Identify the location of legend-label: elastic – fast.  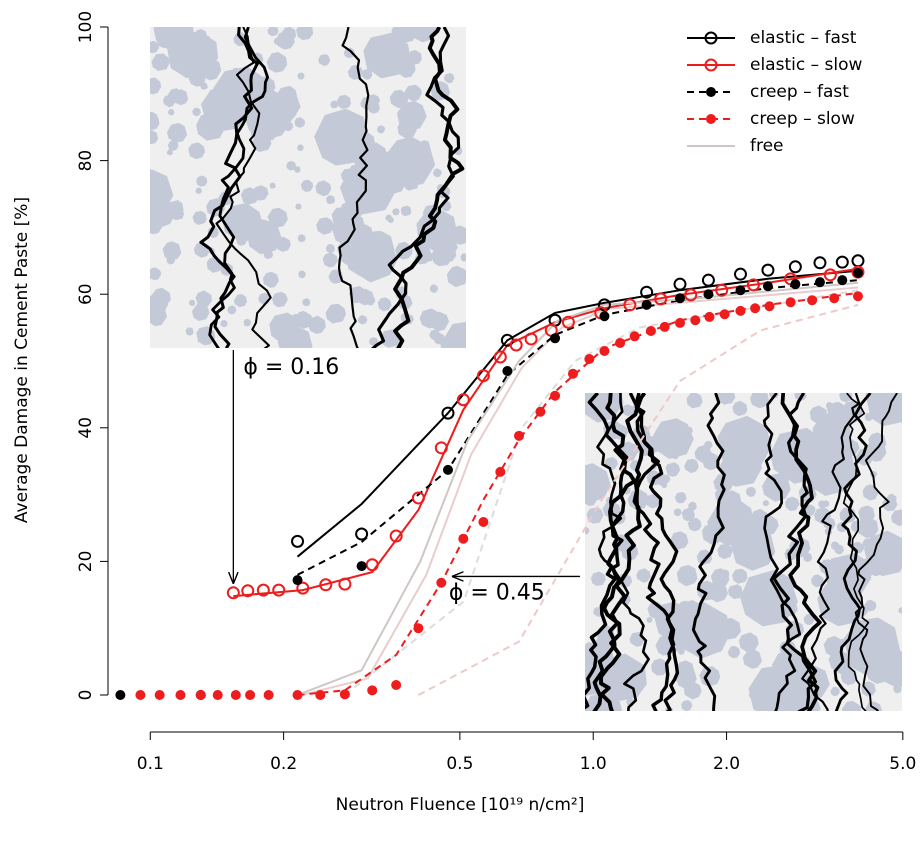
(803, 38).